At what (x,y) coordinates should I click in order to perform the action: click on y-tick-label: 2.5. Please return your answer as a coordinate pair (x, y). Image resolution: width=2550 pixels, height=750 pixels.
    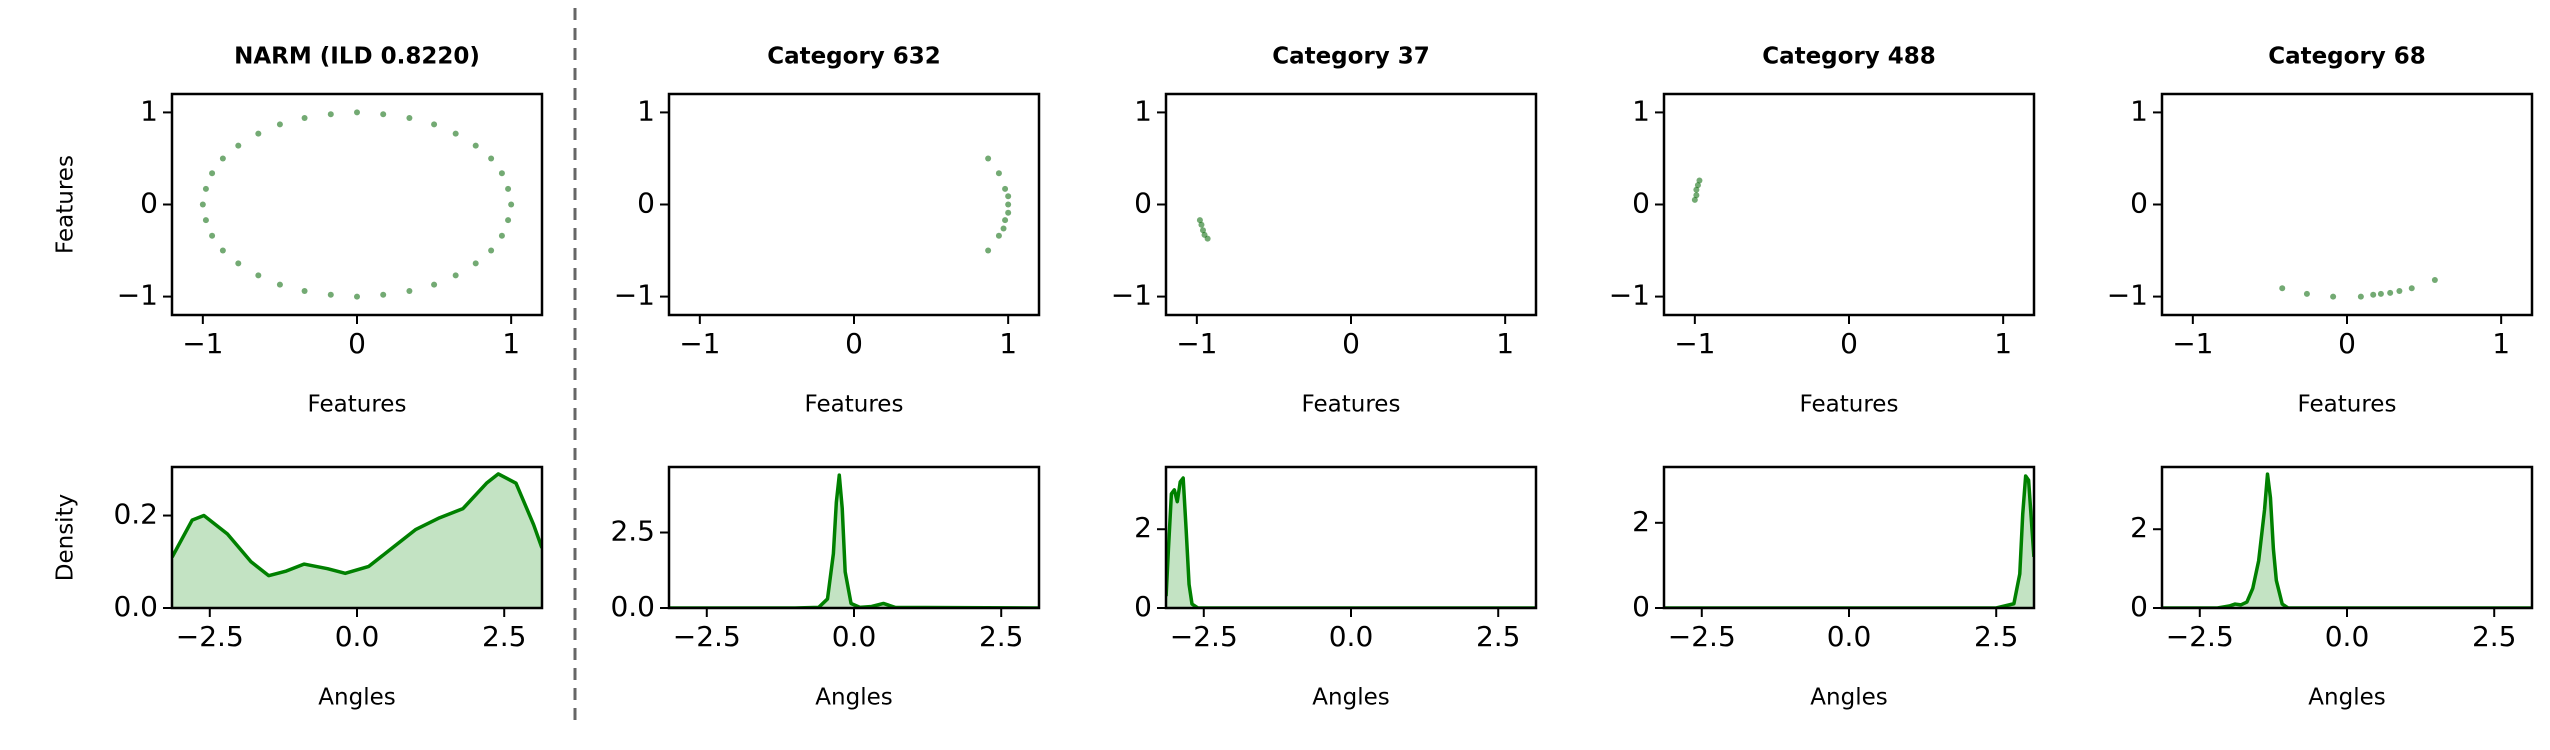
    Looking at the image, I should click on (632, 531).